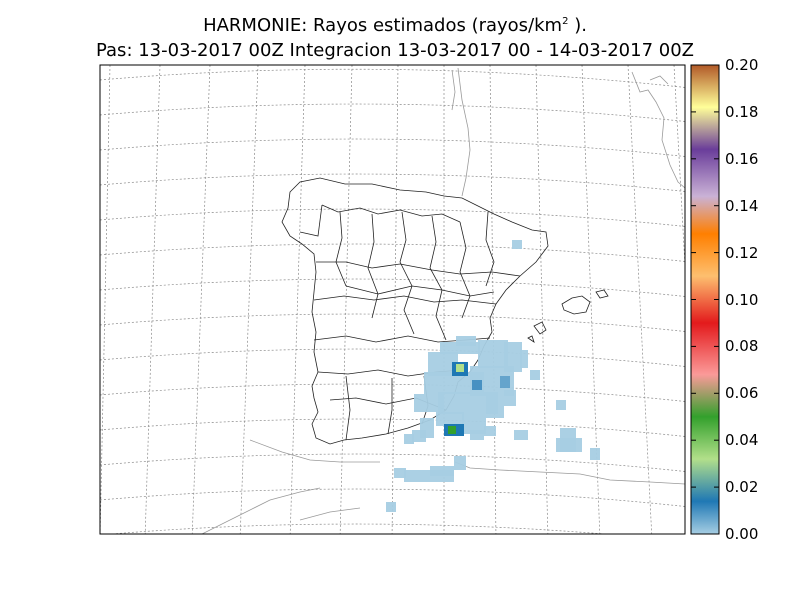 This screenshot has height=600, width=800. Describe the element at coordinates (742, 205) in the screenshot. I see `colorbar-tick-label: 0.14` at that location.